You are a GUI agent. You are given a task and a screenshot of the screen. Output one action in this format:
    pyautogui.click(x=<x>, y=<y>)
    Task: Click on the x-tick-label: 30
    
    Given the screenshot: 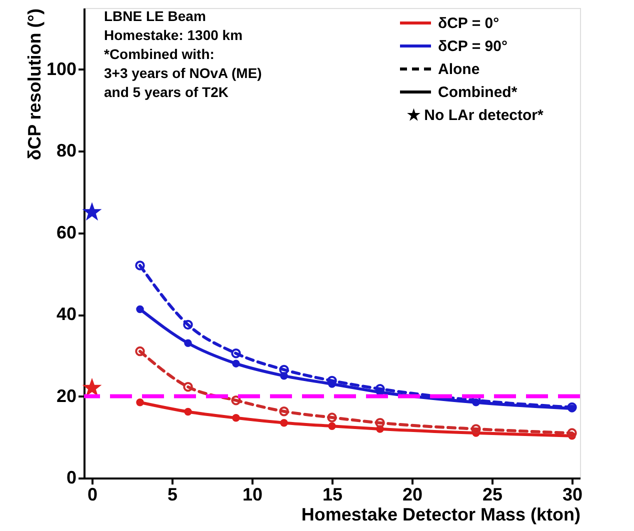 What is the action you would take?
    pyautogui.click(x=572, y=494)
    